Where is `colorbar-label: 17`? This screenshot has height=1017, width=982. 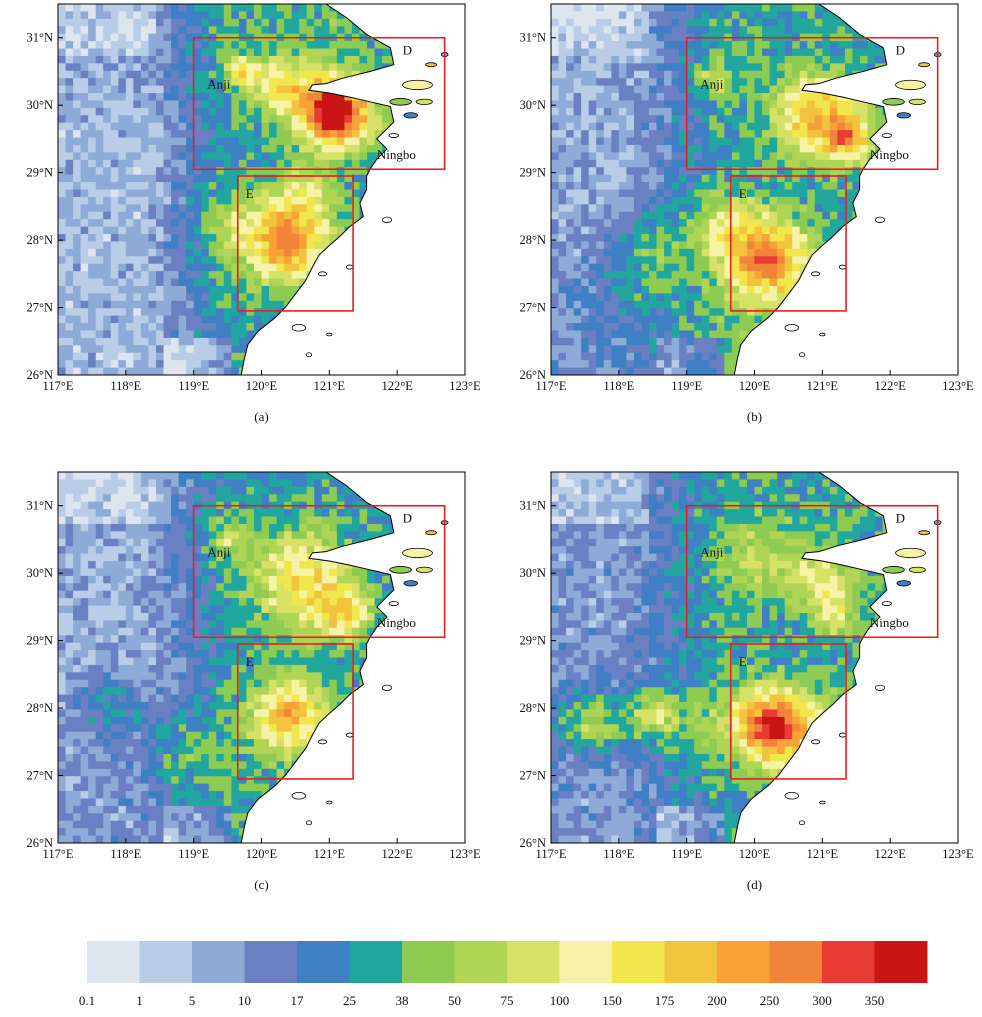 colorbar-label: 17 is located at coordinates (298, 1000).